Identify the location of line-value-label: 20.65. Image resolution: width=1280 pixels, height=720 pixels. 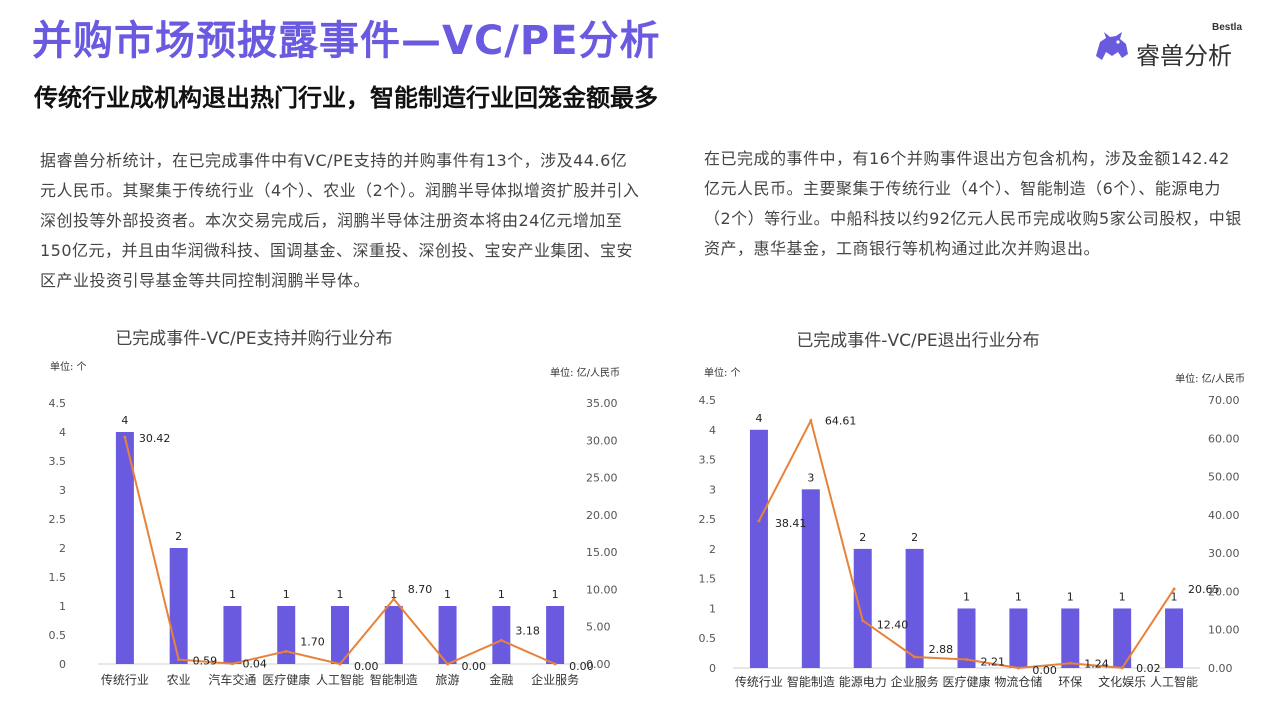
(1204, 589).